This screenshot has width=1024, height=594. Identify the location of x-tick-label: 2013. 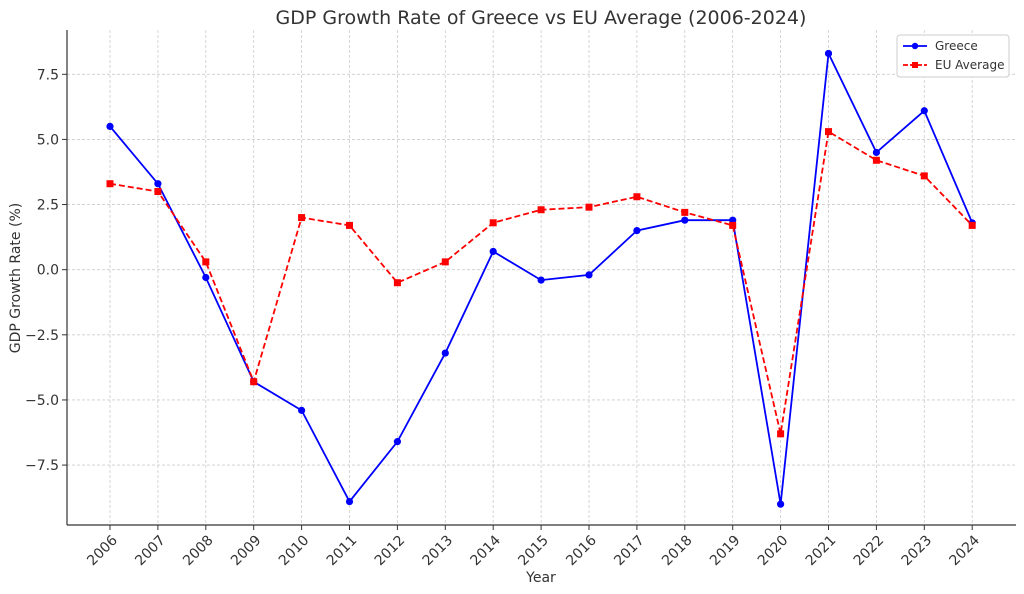
(438, 551).